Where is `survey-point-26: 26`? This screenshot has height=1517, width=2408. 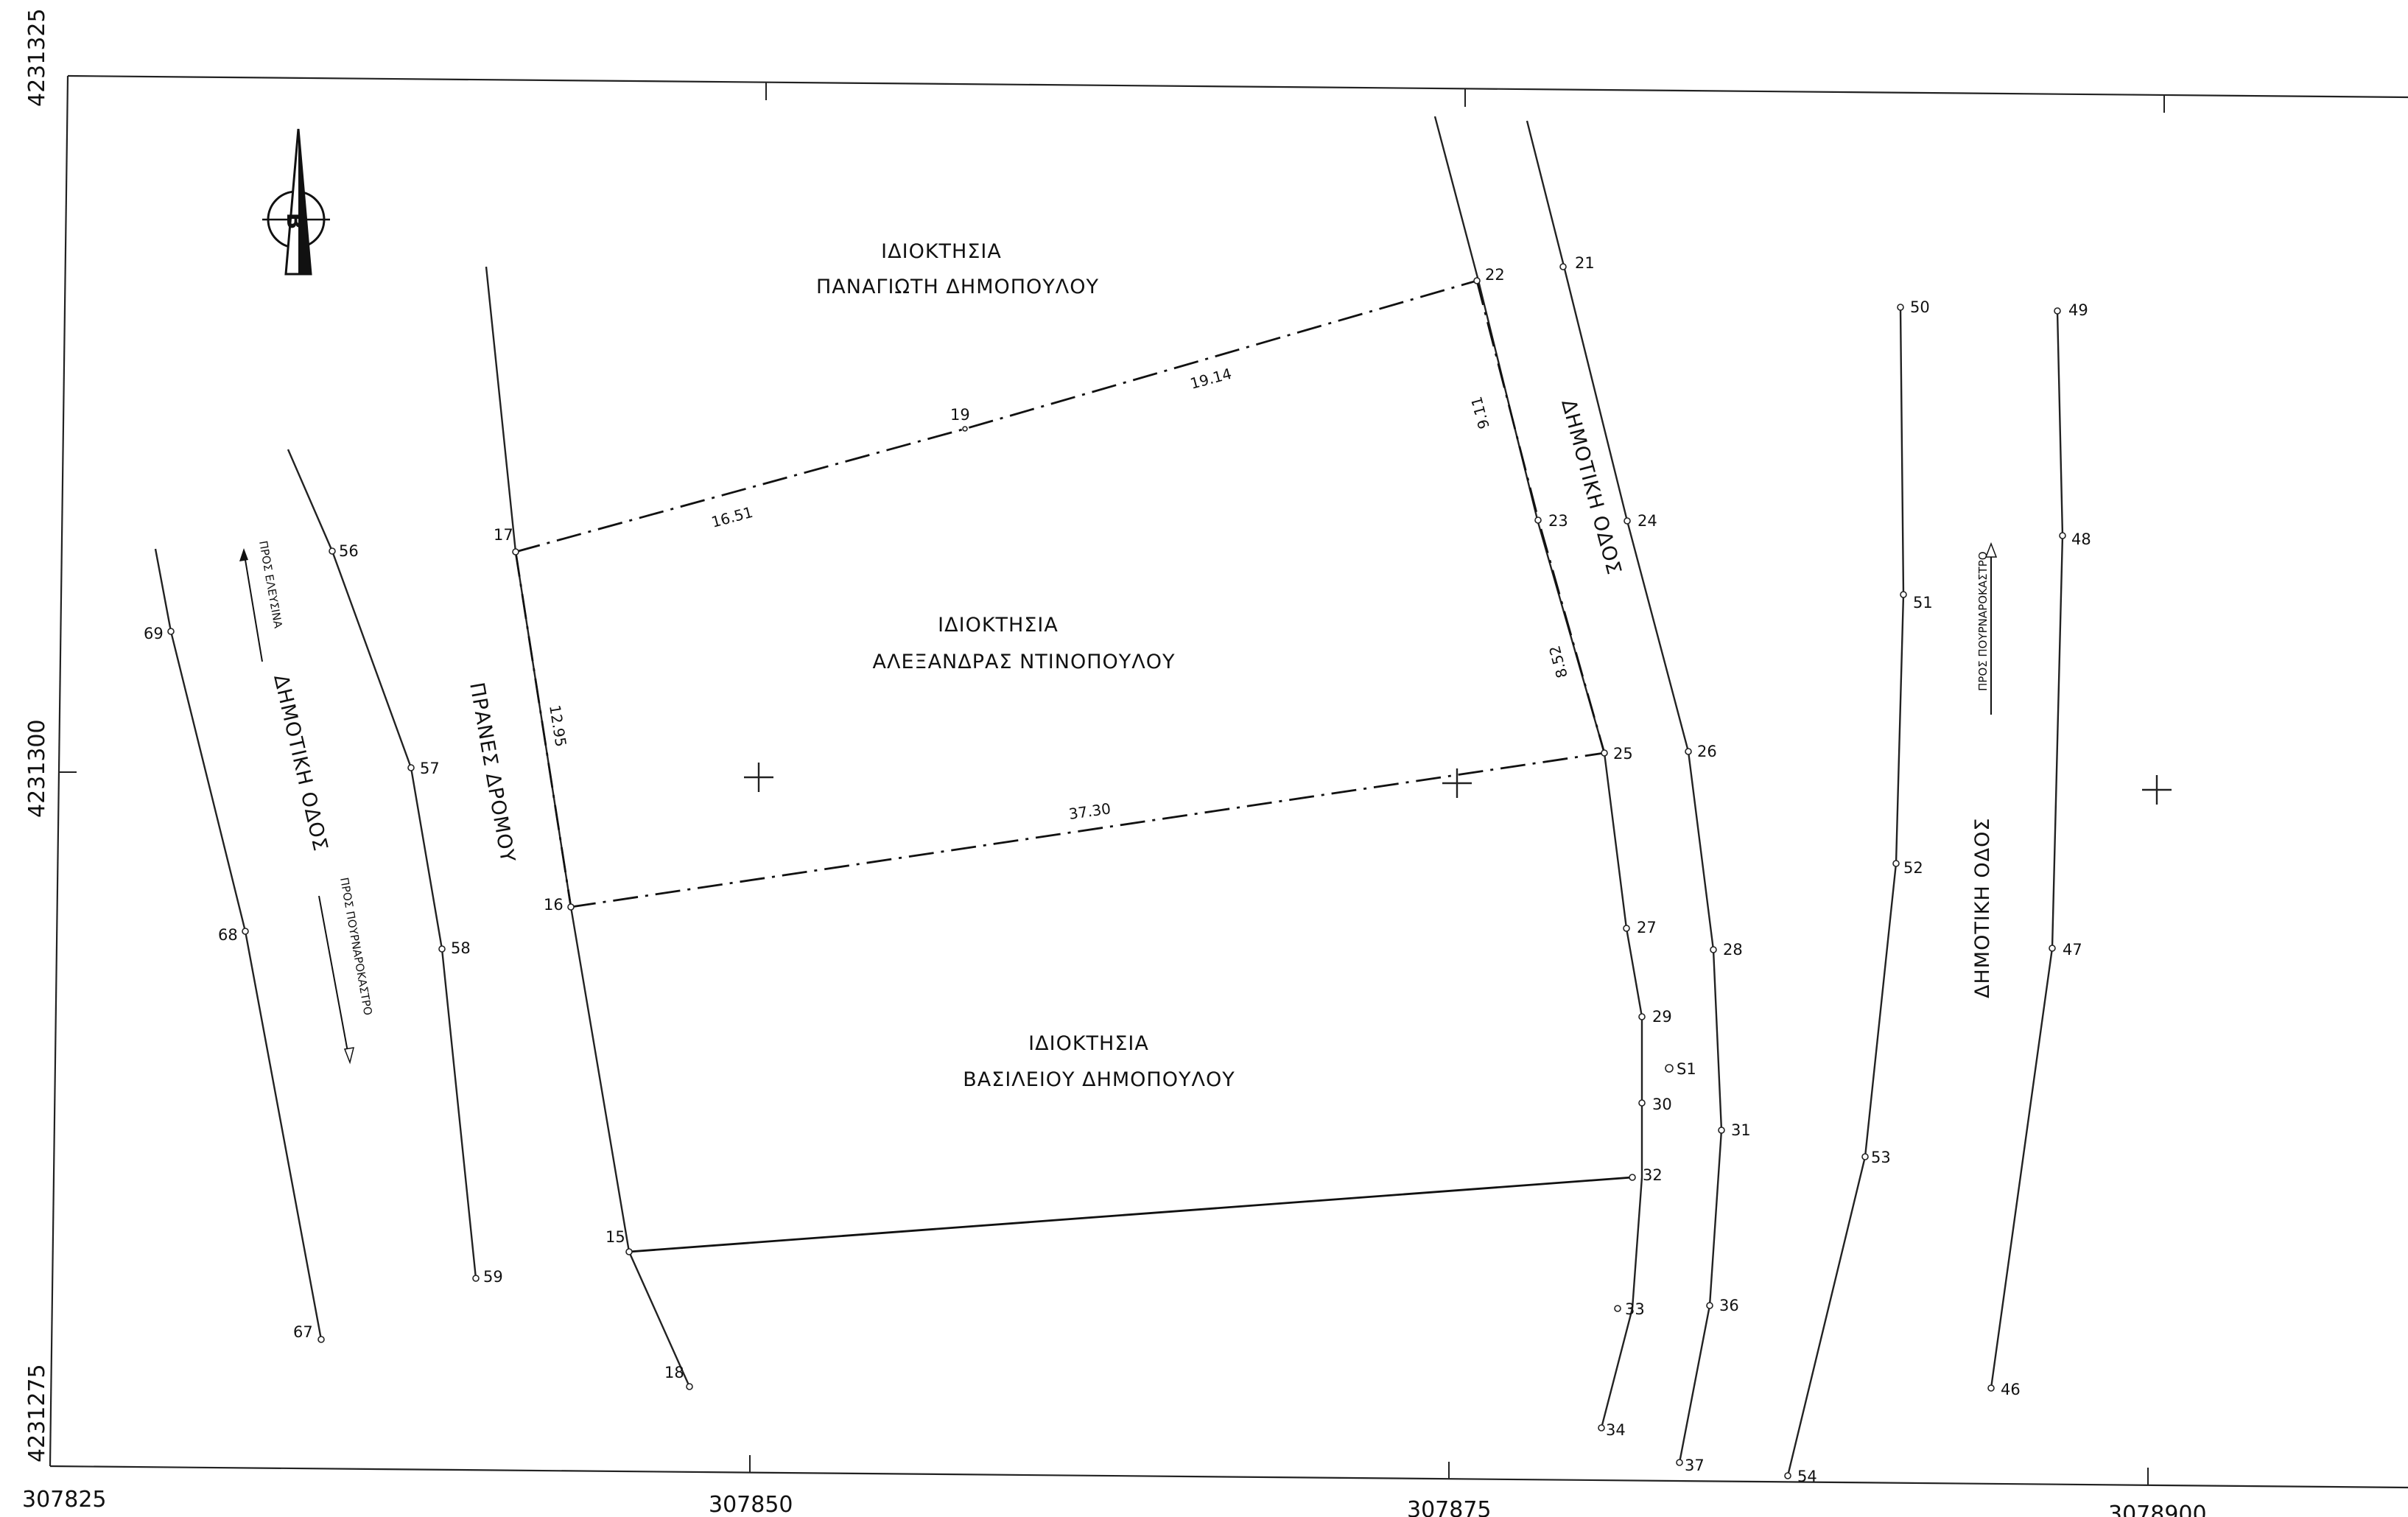 survey-point-26: 26 is located at coordinates (1701, 751).